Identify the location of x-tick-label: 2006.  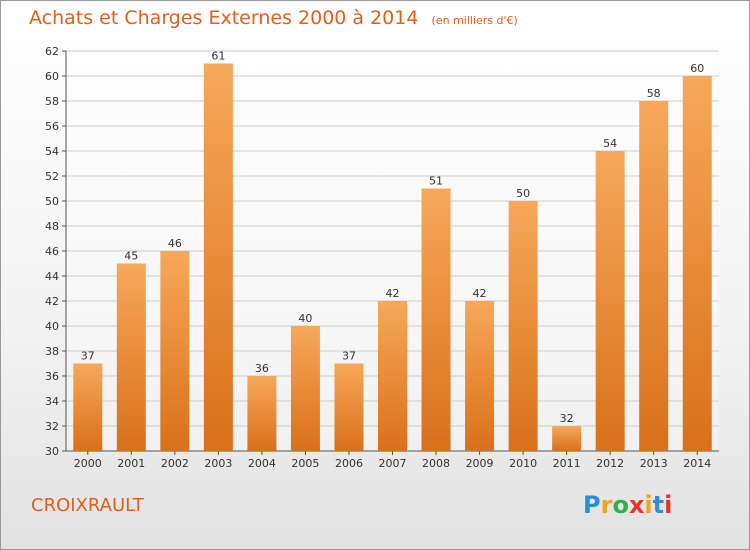
(349, 463).